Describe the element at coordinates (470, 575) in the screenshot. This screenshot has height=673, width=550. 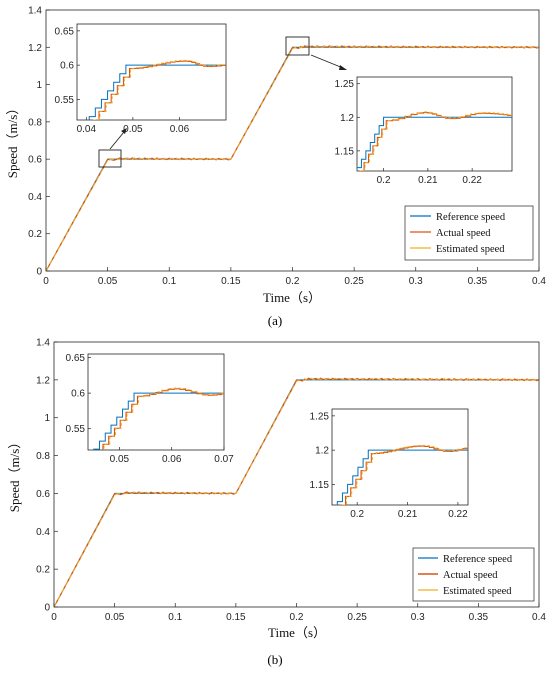
I see `legend-b-actual-label: Actual speed` at that location.